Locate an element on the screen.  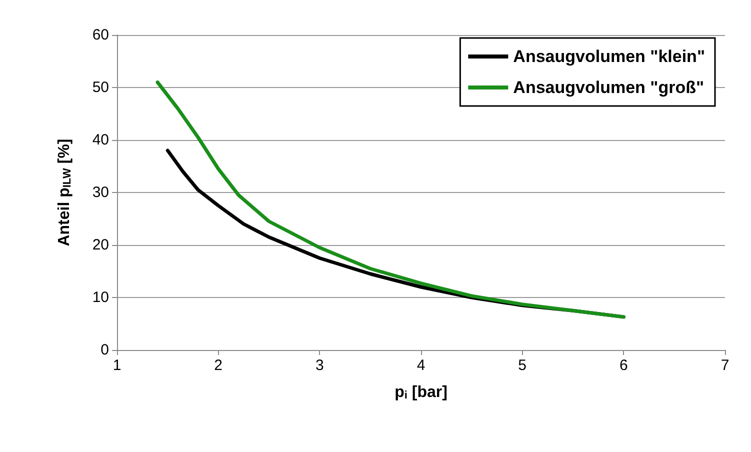
legend-label: Ansaugvolumen "groß" is located at coordinates (608, 87).